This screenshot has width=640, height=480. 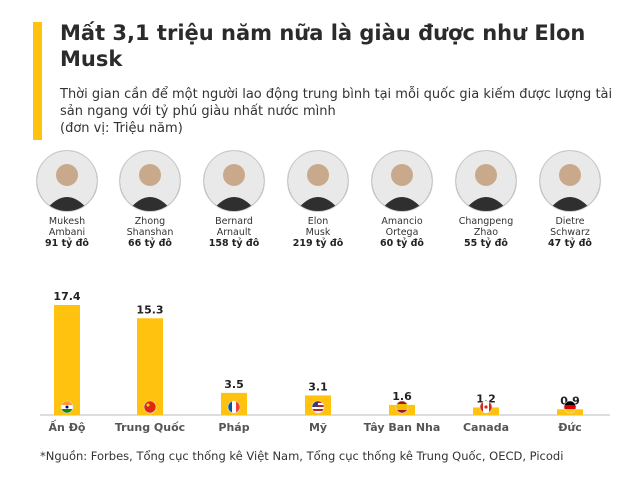 What do you see at coordinates (486, 232) in the screenshot?
I see `billionaire-name-line2: Zhao` at bounding box center [486, 232].